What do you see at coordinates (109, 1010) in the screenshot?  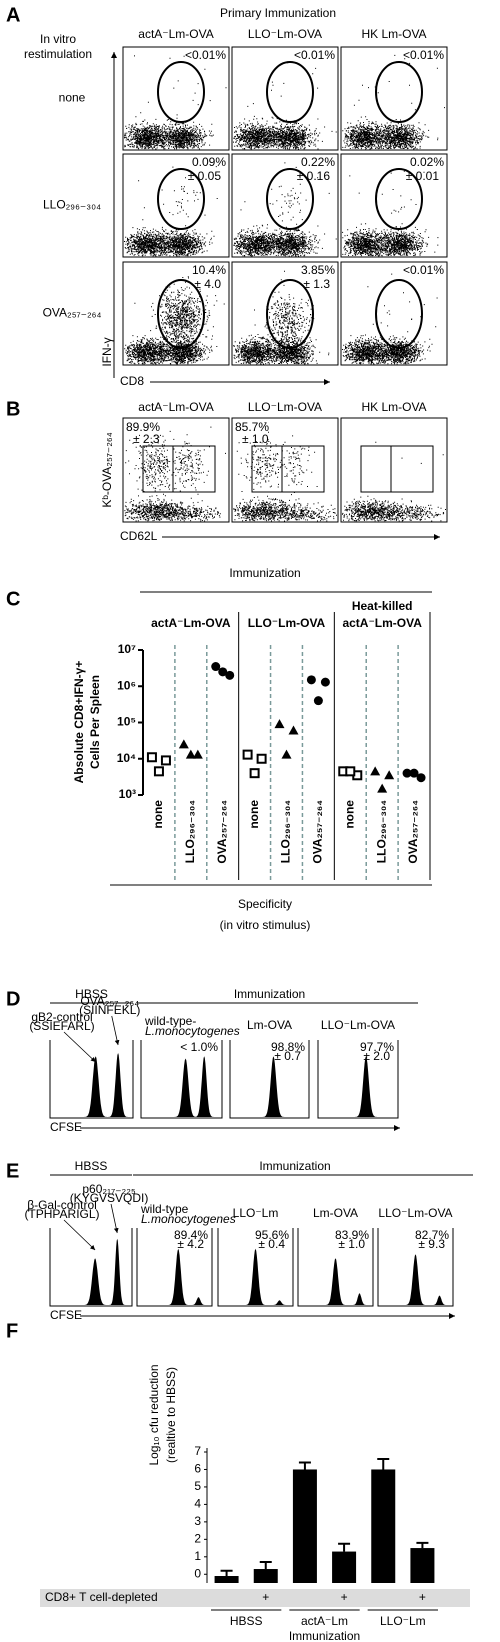 I see `peak-sequence: (SIINFEKL)` at bounding box center [109, 1010].